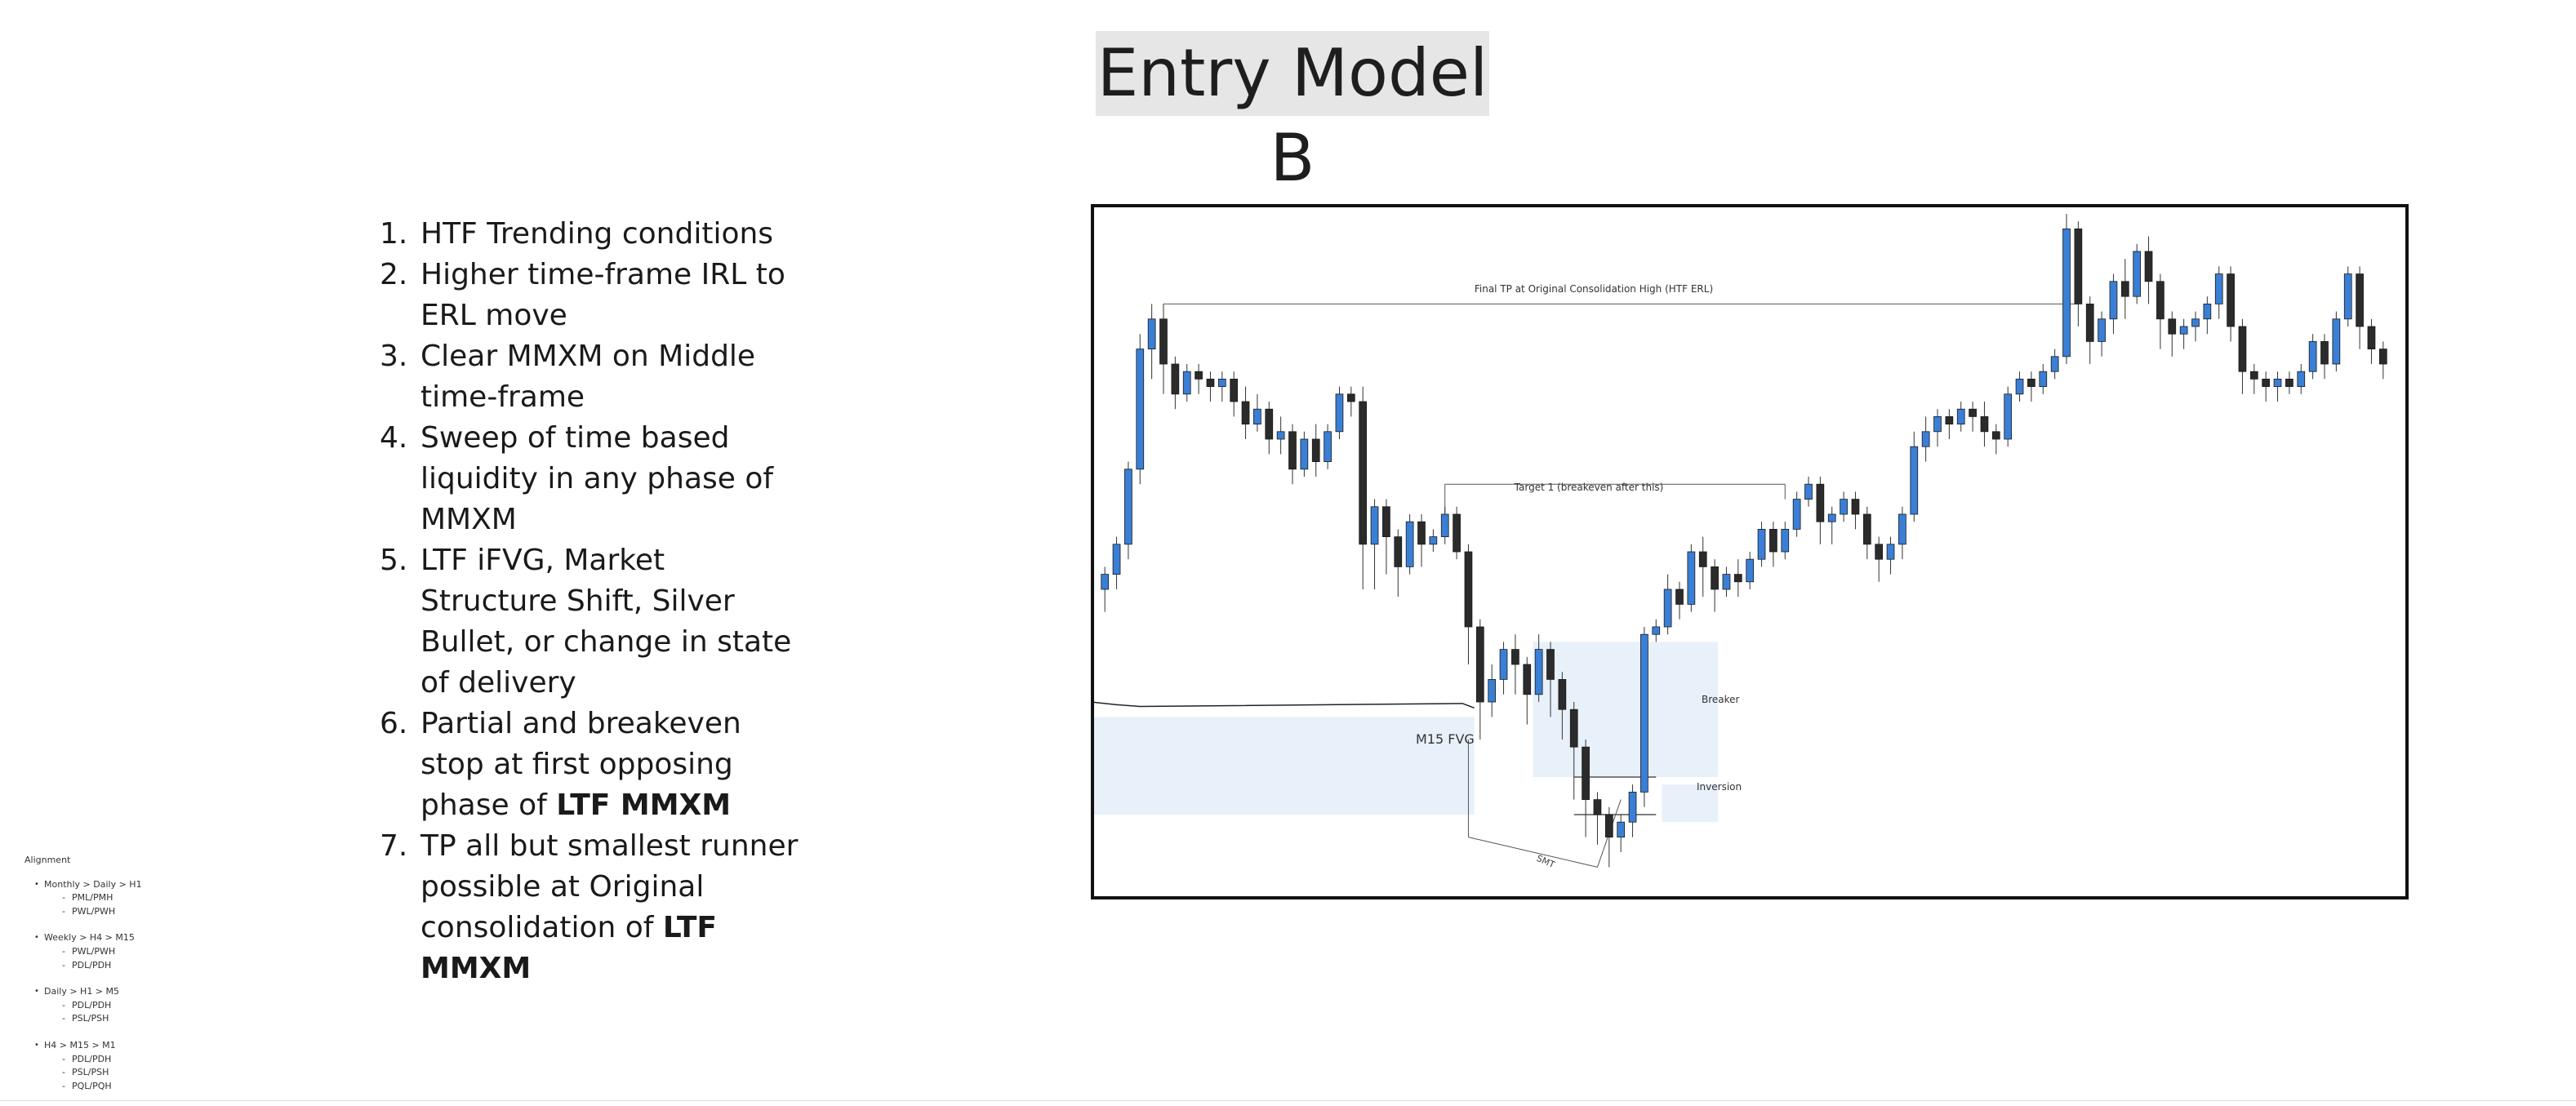  What do you see at coordinates (1546, 861) in the screenshot?
I see `smt-label: SMT` at bounding box center [1546, 861].